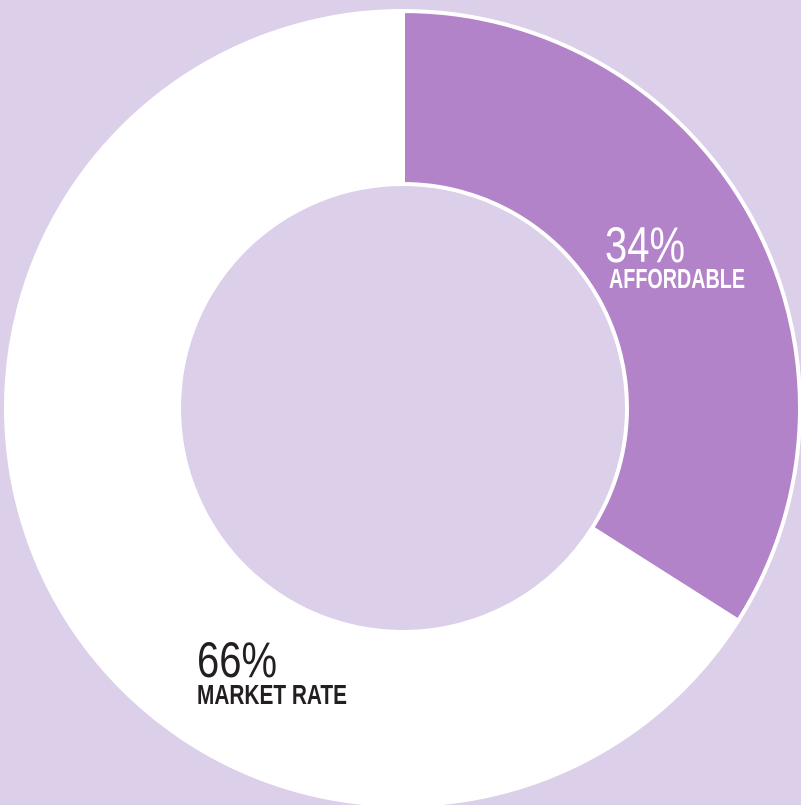 Image resolution: width=801 pixels, height=805 pixels. I want to click on value-label: 34%, so click(645, 245).